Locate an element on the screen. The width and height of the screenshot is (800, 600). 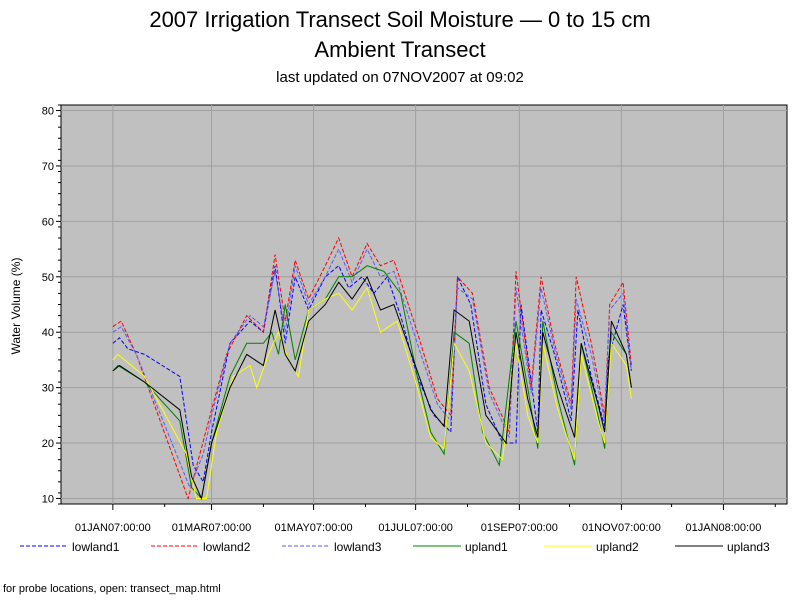
y-tick-label: 40 is located at coordinates (48, 333).